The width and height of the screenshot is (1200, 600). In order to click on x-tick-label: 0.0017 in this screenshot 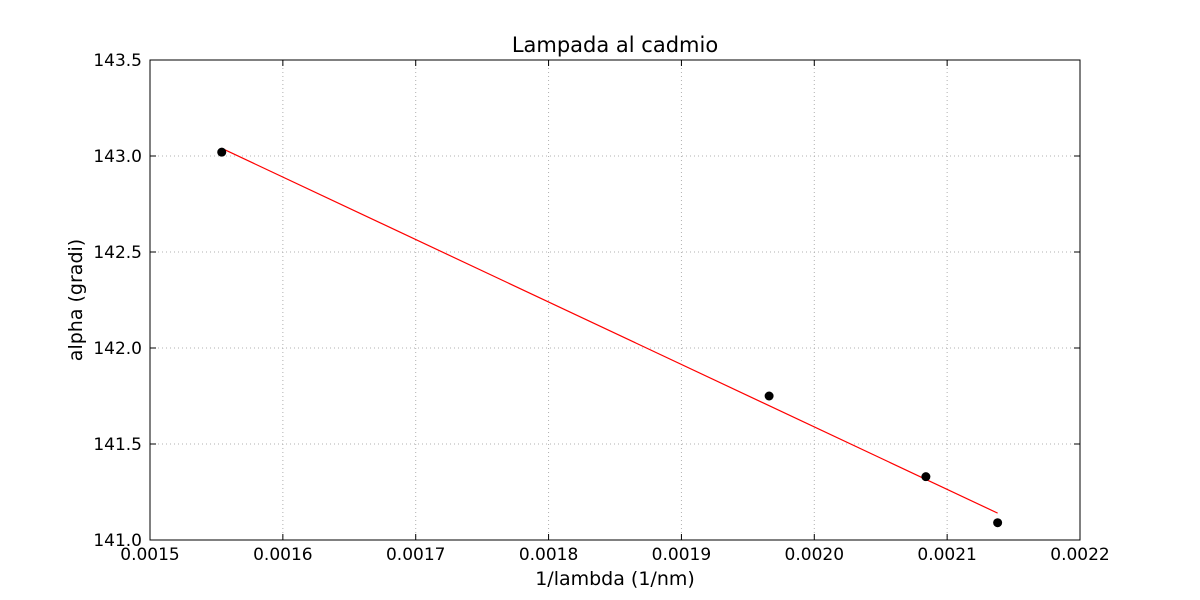, I will do `click(415, 555)`.